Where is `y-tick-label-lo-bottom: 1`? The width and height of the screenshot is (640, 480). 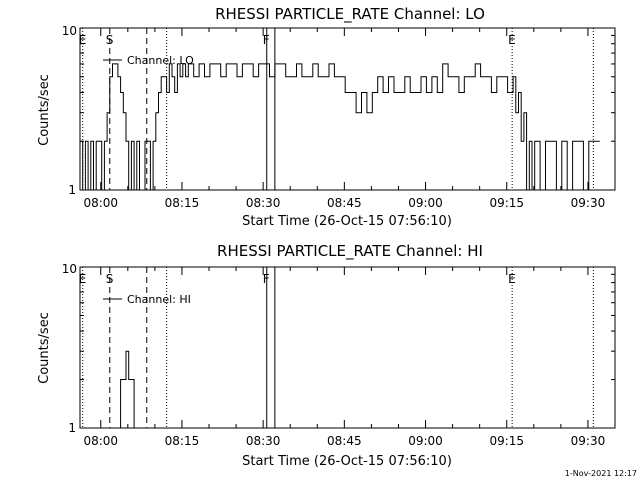
y-tick-label-lo-bottom: 1 is located at coordinates (72, 190).